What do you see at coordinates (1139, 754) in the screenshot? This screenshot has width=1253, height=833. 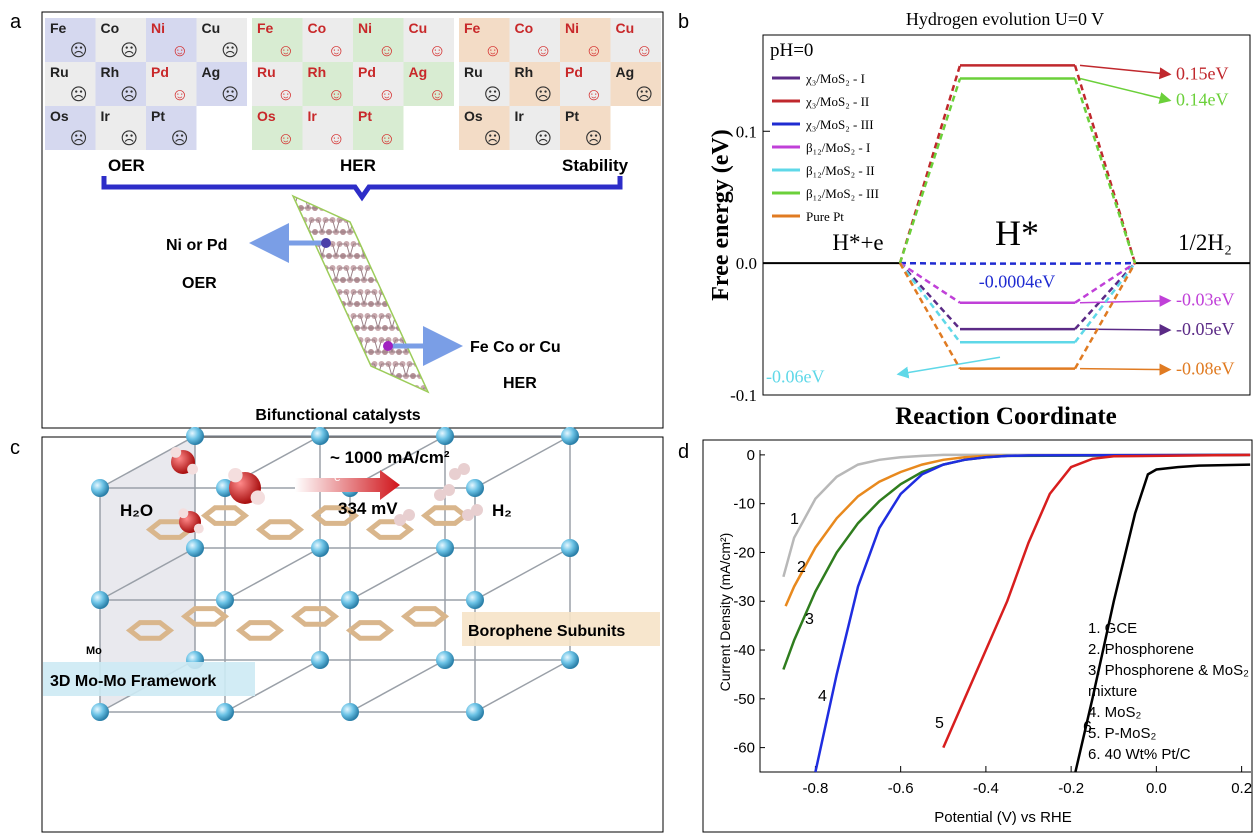 I see `legend-label: 6. 40 Wt% Pt/C` at bounding box center [1139, 754].